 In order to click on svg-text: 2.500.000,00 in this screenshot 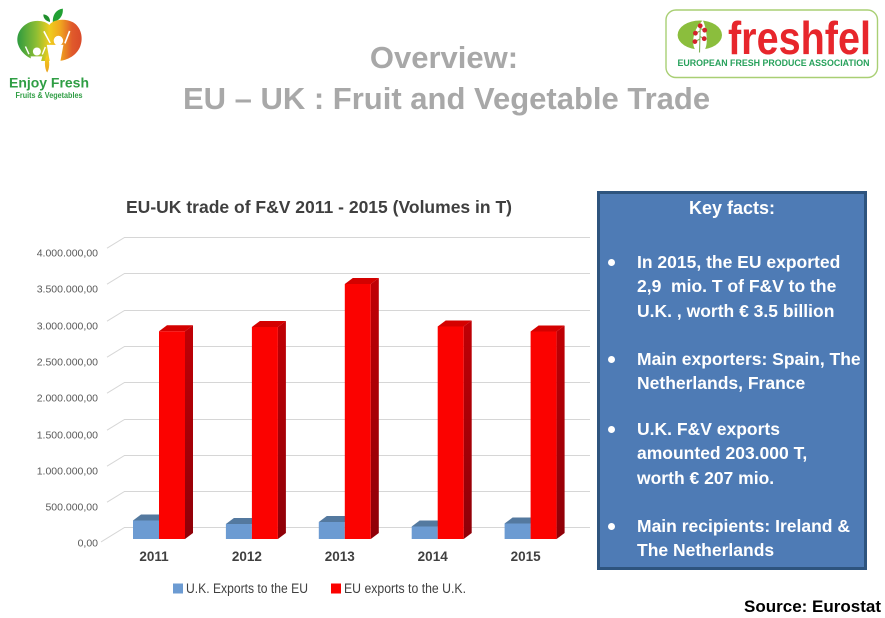, I will do `click(67, 363)`.